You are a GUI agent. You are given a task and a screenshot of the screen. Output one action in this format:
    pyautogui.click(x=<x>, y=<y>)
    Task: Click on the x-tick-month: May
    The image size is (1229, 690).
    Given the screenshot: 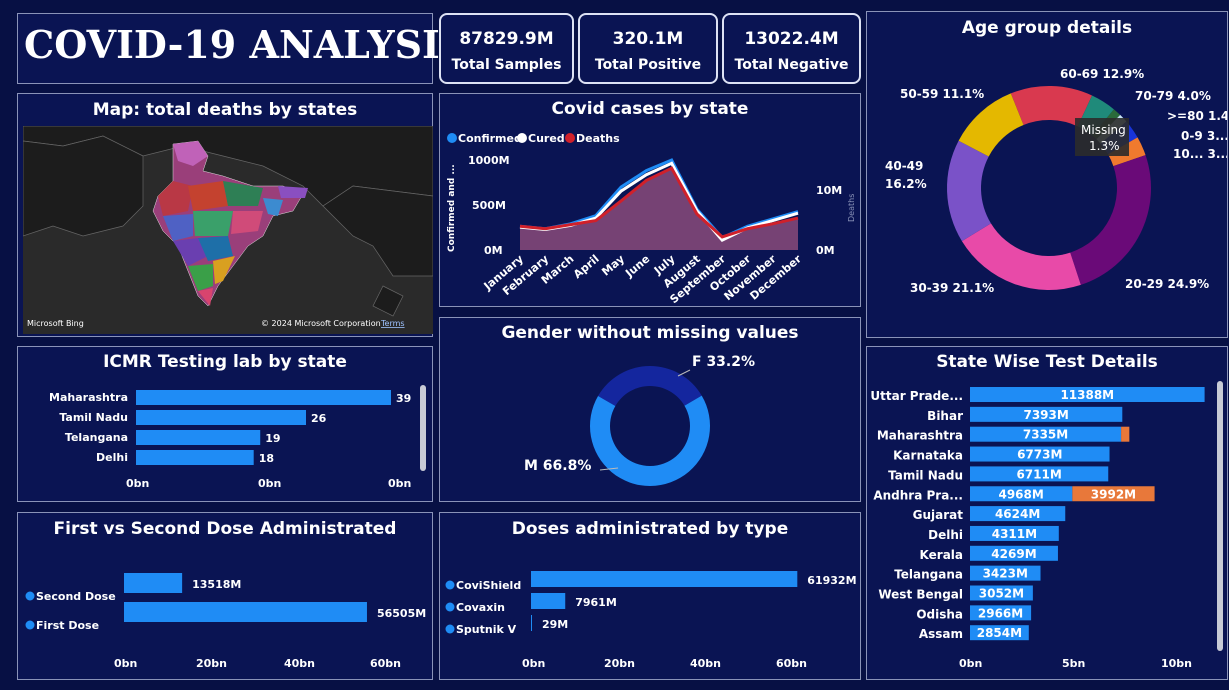 What is the action you would take?
    pyautogui.click(x=613, y=265)
    